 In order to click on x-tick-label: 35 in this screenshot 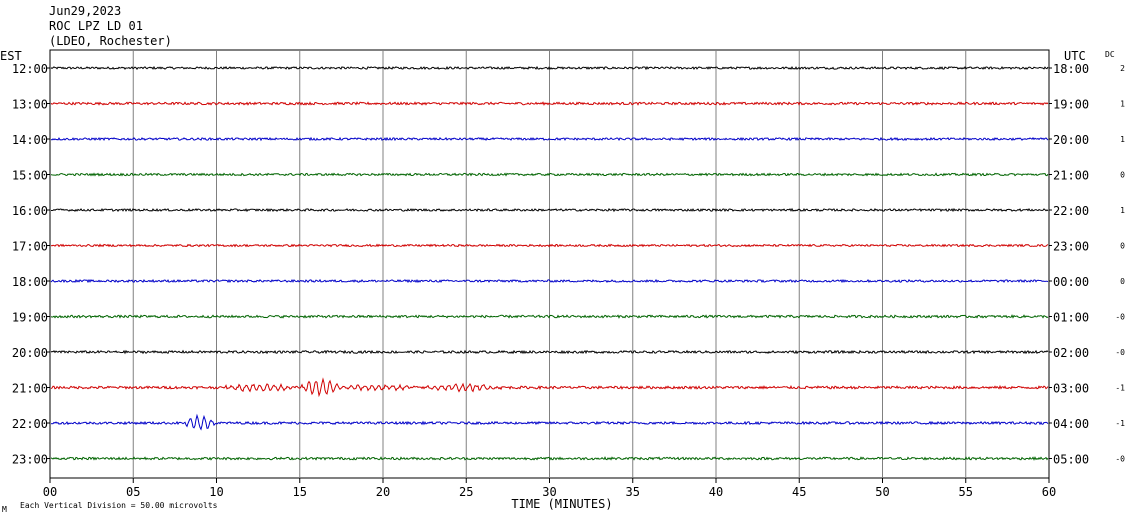, I will do `click(633, 492)`.